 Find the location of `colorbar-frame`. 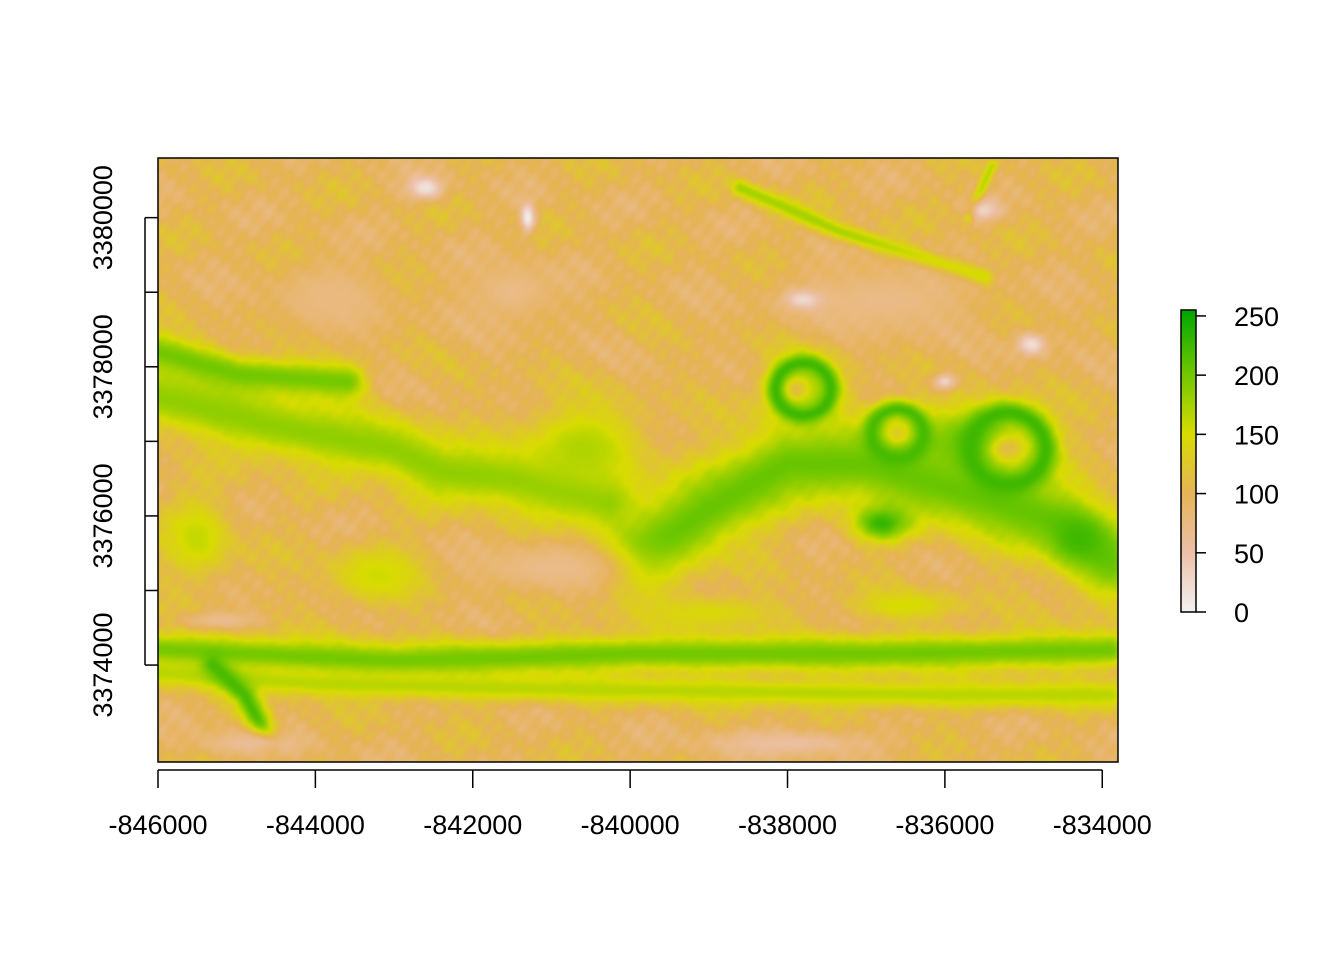

colorbar-frame is located at coordinates (1188, 461).